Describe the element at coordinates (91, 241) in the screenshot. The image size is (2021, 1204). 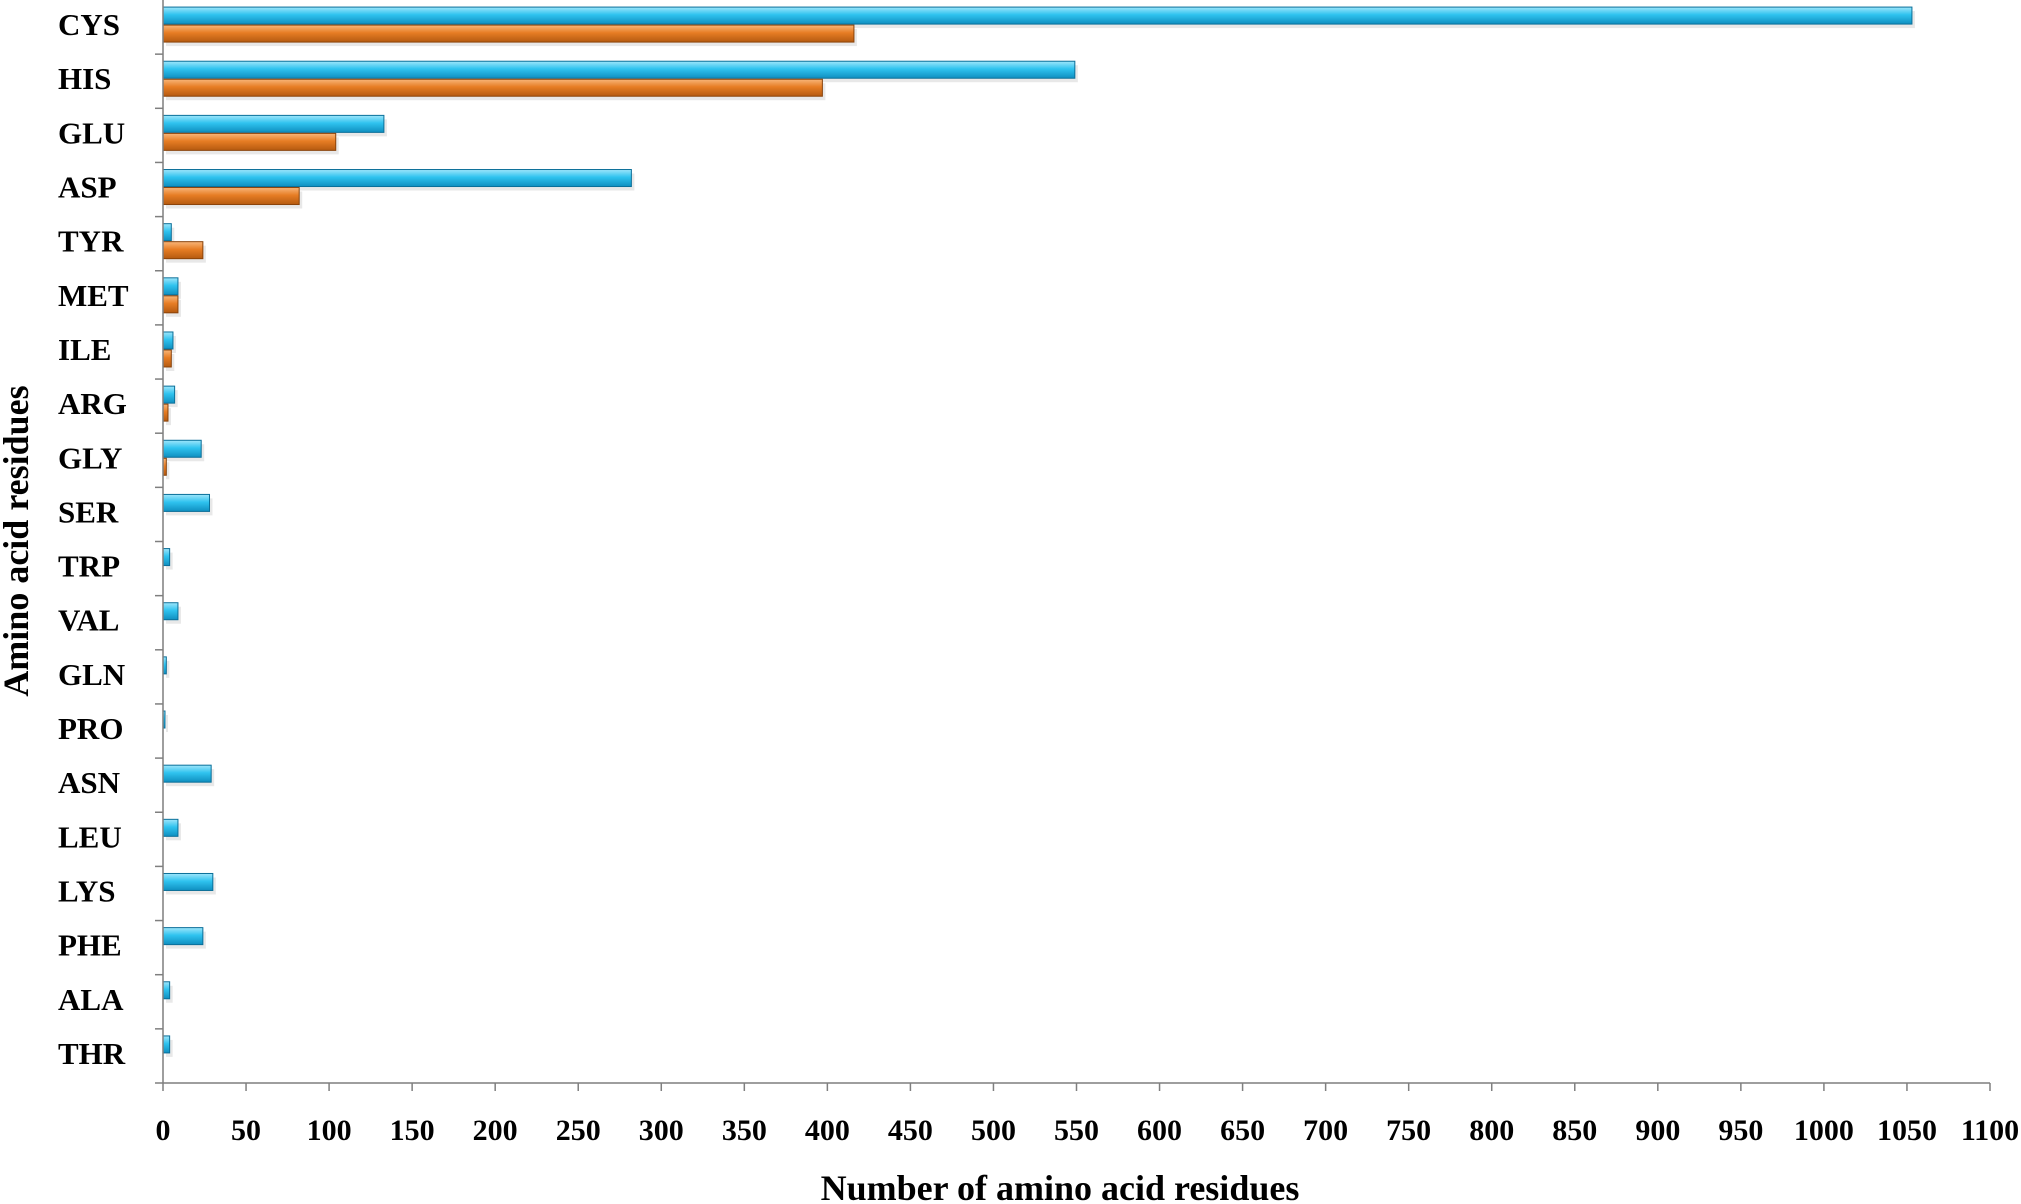
I see `category-label: TYR` at that location.